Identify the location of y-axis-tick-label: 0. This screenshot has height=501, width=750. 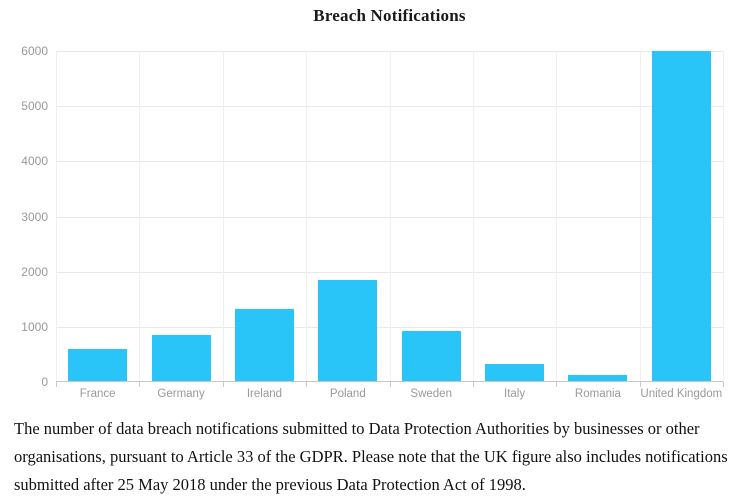
(44, 382).